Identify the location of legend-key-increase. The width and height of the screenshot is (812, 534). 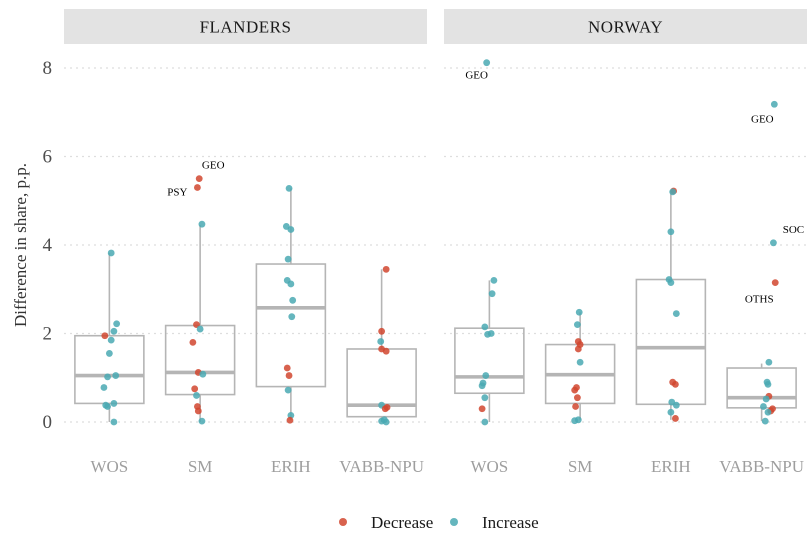
(454, 522).